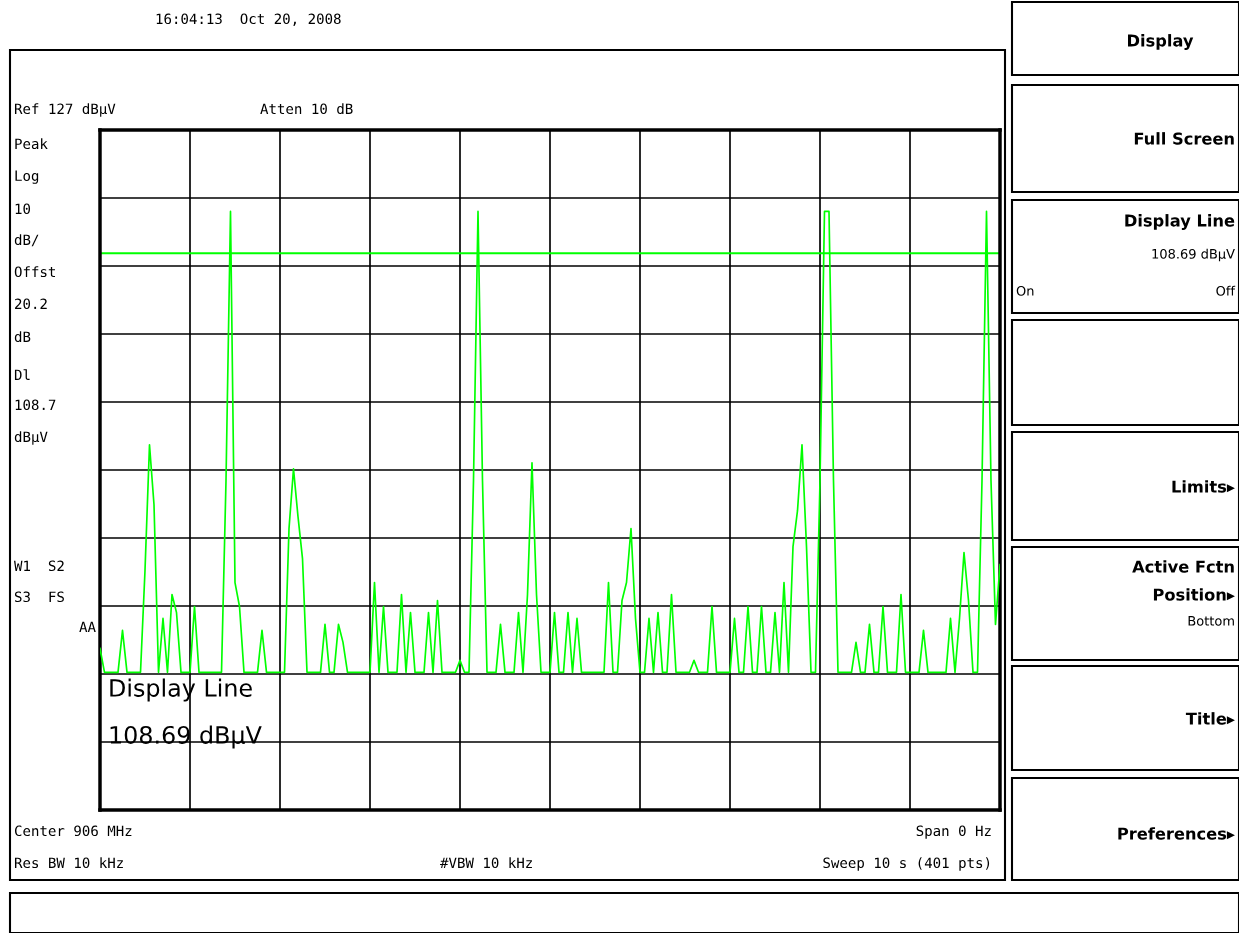 Image resolution: width=1239 pixels, height=933 pixels. I want to click on text: 108.7, so click(35, 405).